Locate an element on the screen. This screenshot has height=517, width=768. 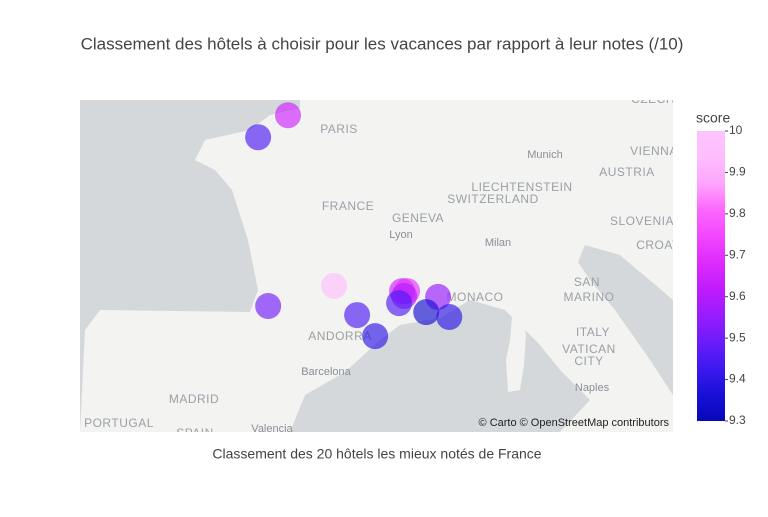
map-label: LIECHTENSTEIN is located at coordinates (521, 187).